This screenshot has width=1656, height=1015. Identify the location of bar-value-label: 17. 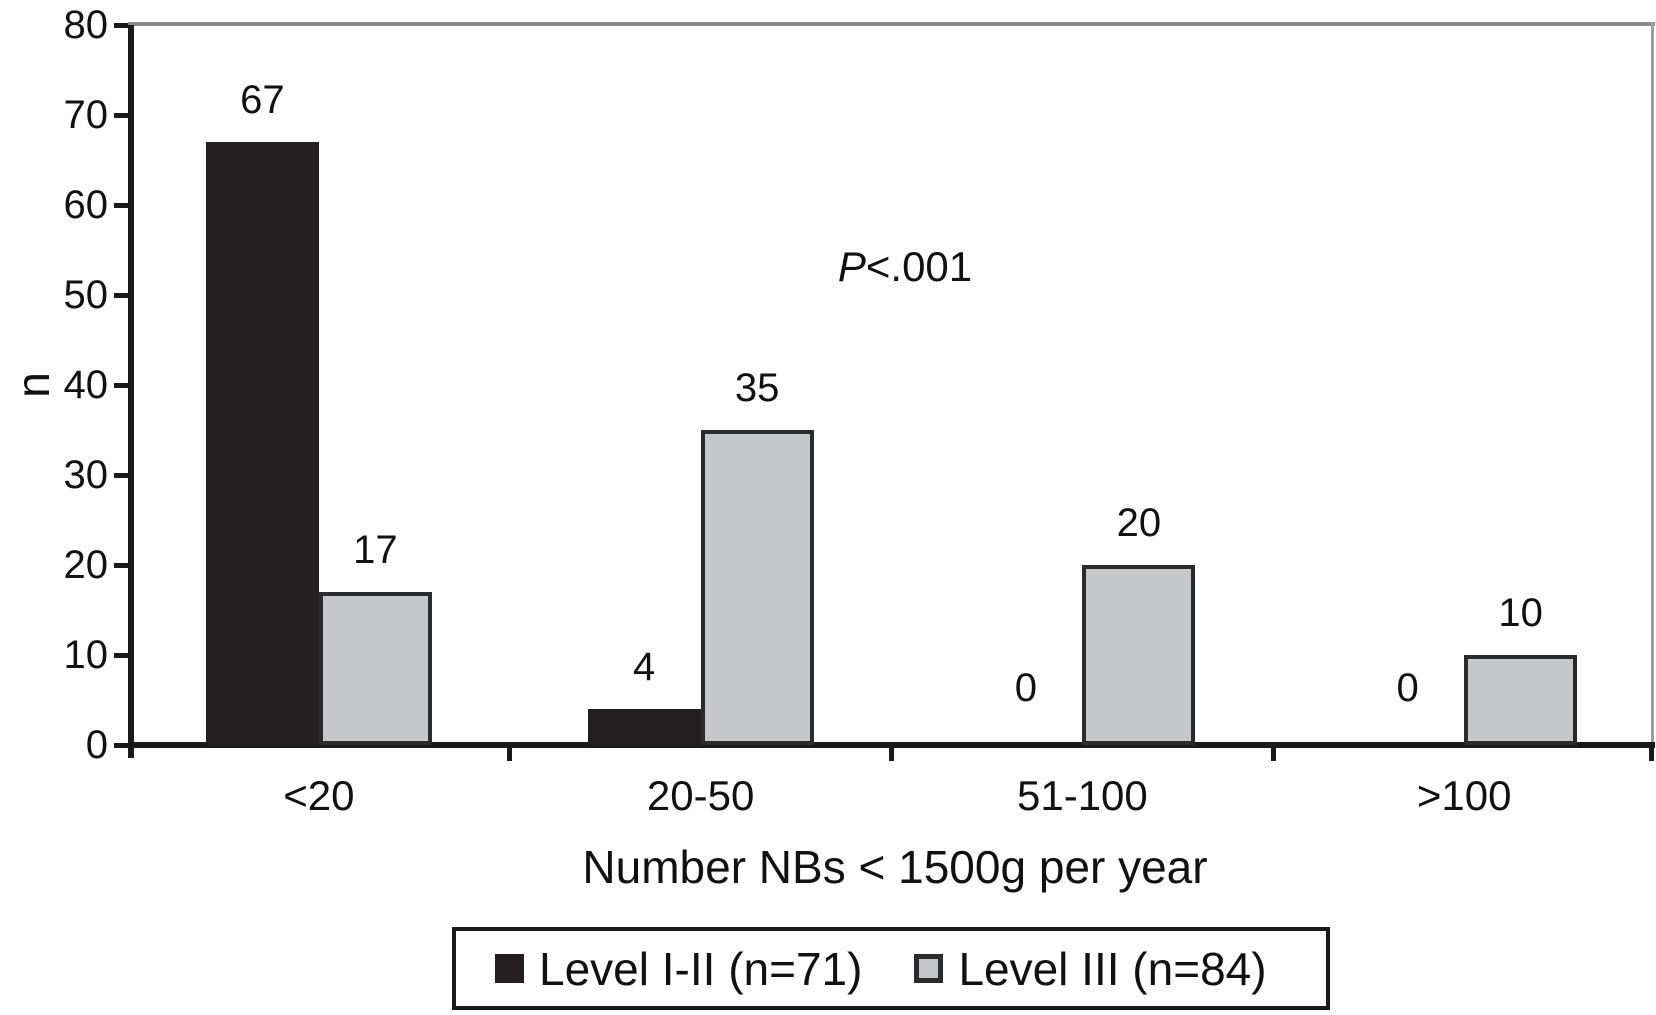
(375, 550).